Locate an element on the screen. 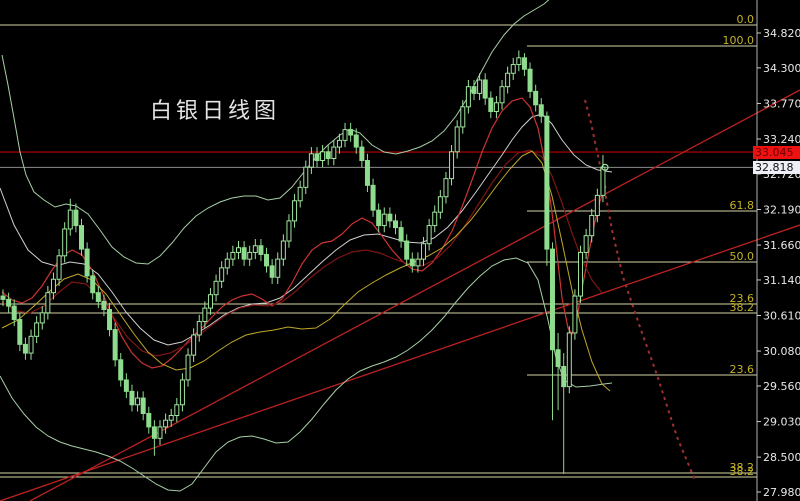  last-price-marker is located at coordinates (605, 167).